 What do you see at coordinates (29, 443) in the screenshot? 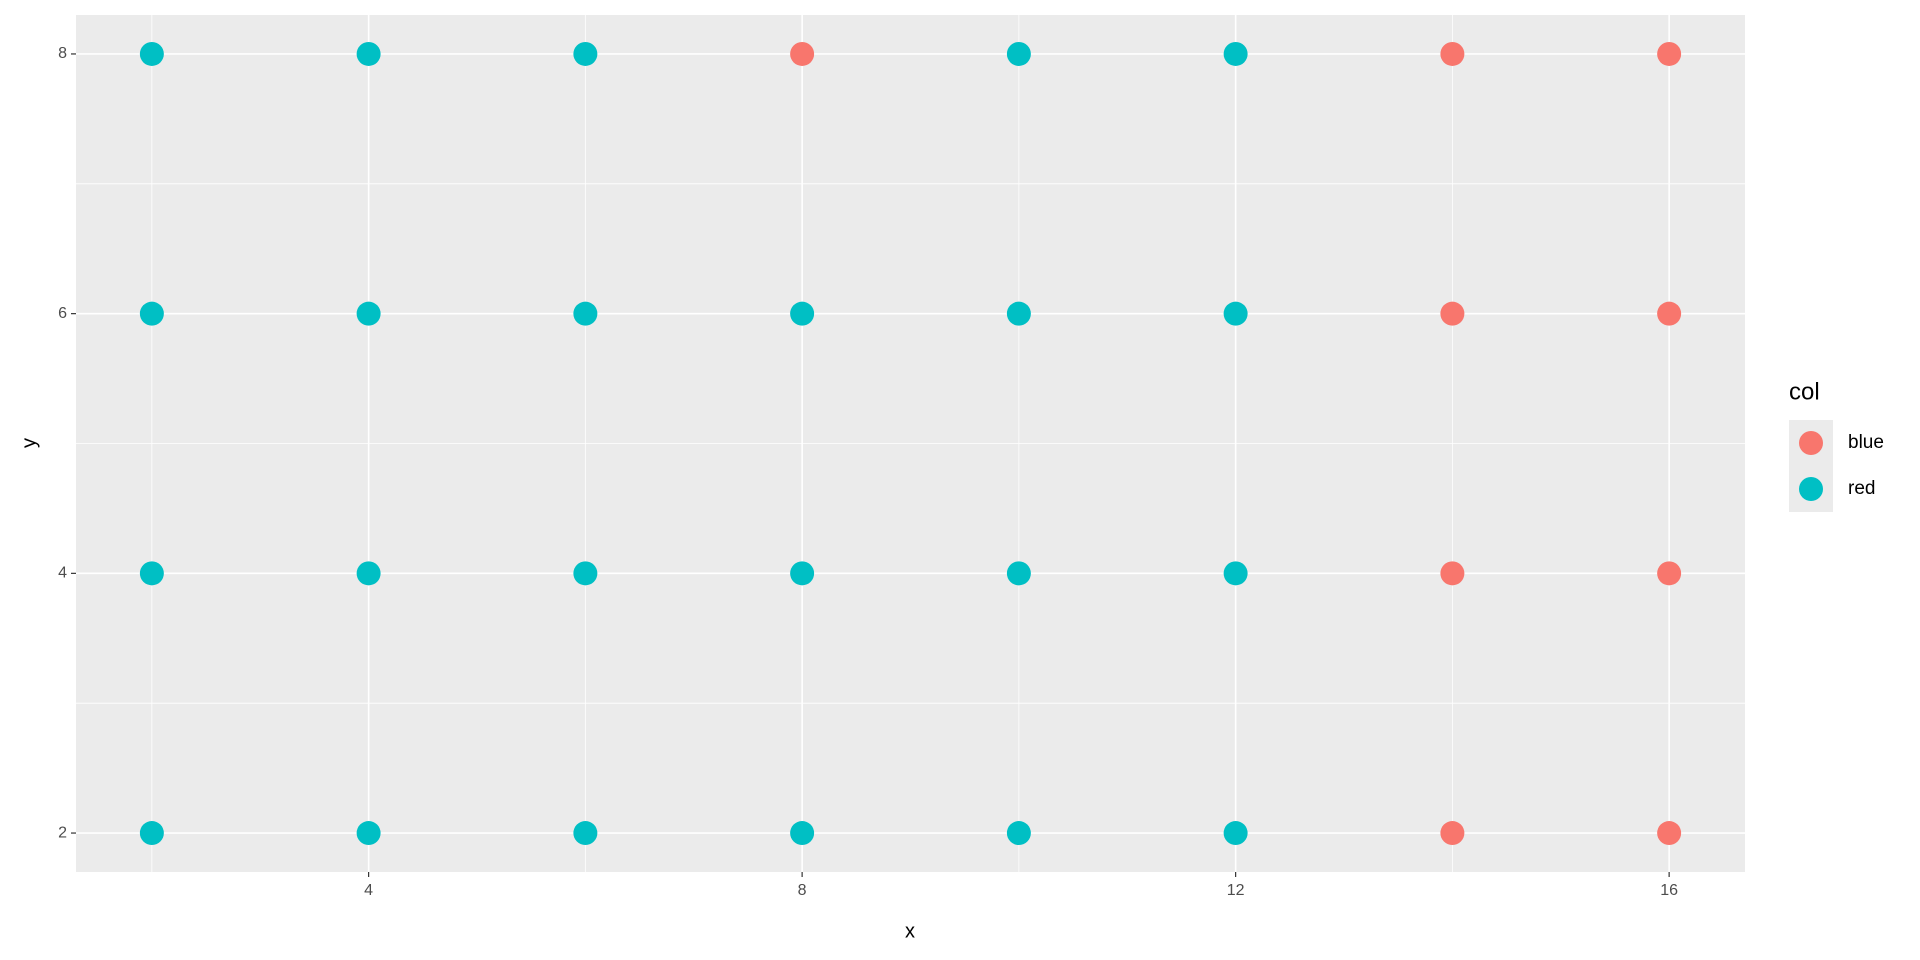
I see `y-axis-title: y` at bounding box center [29, 443].